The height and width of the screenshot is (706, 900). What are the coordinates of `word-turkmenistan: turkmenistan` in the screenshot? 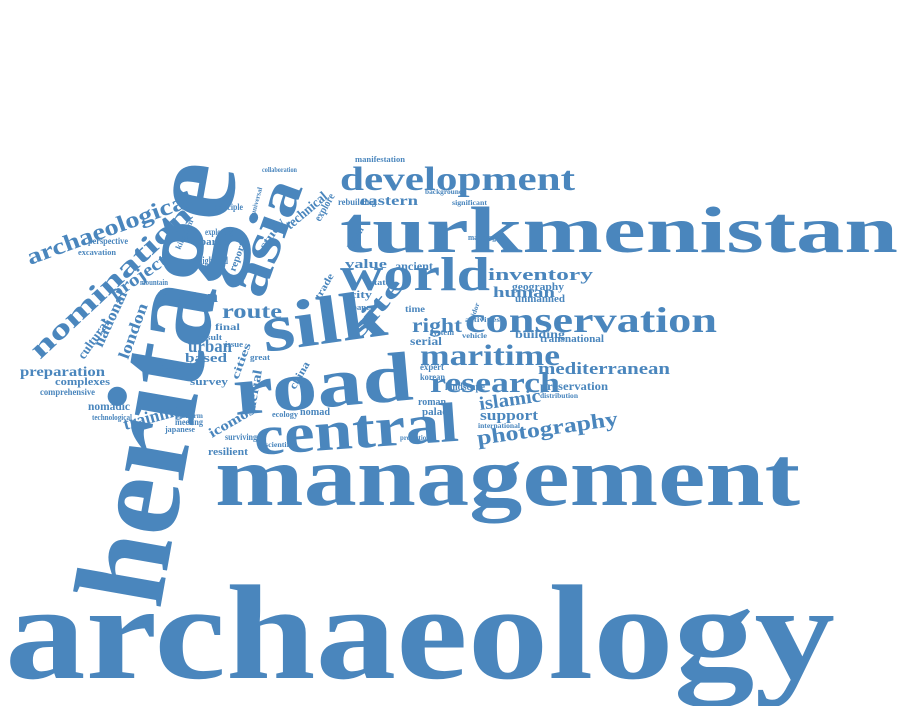 It's located at (619, 230).